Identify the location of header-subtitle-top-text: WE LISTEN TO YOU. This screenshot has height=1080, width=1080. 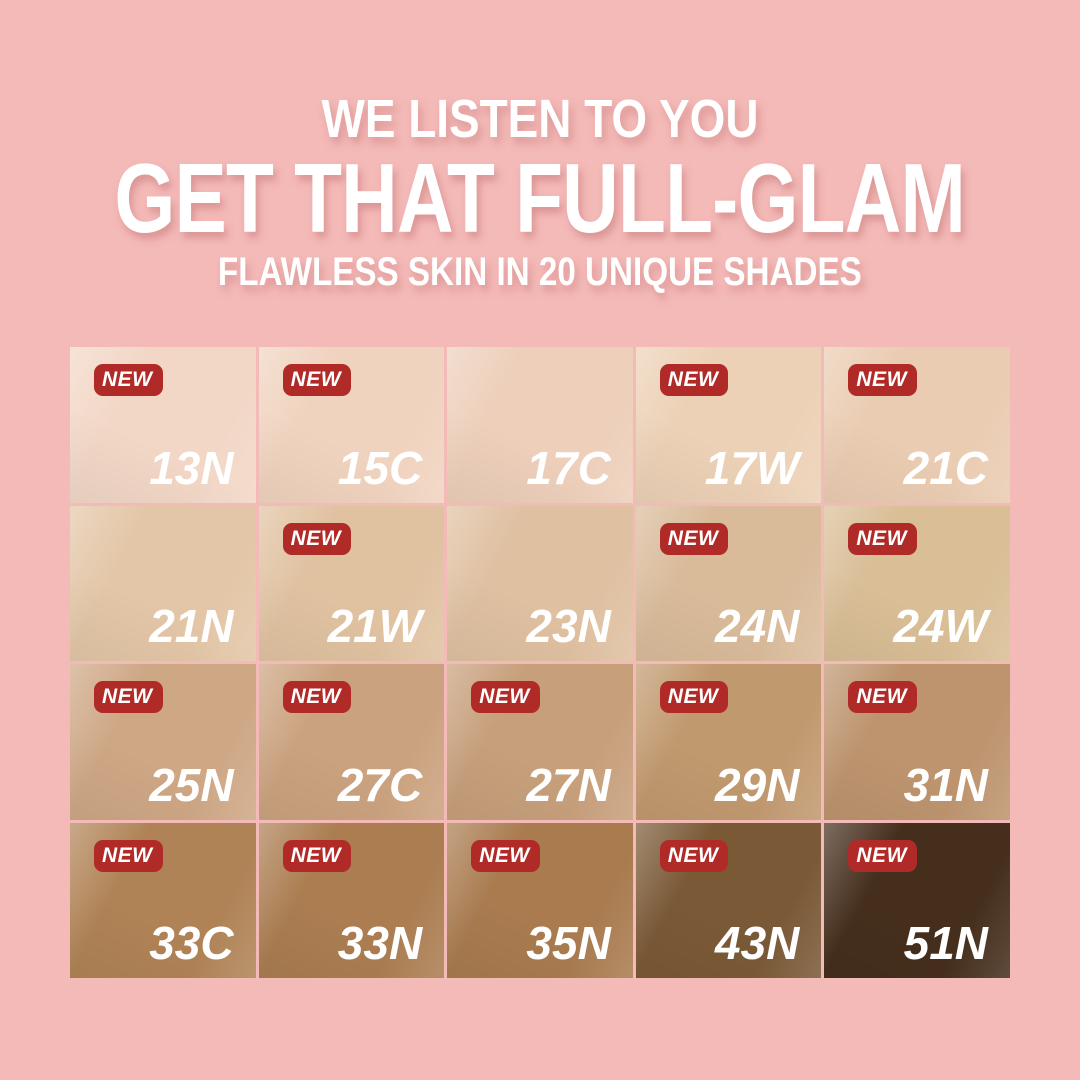
(540, 119).